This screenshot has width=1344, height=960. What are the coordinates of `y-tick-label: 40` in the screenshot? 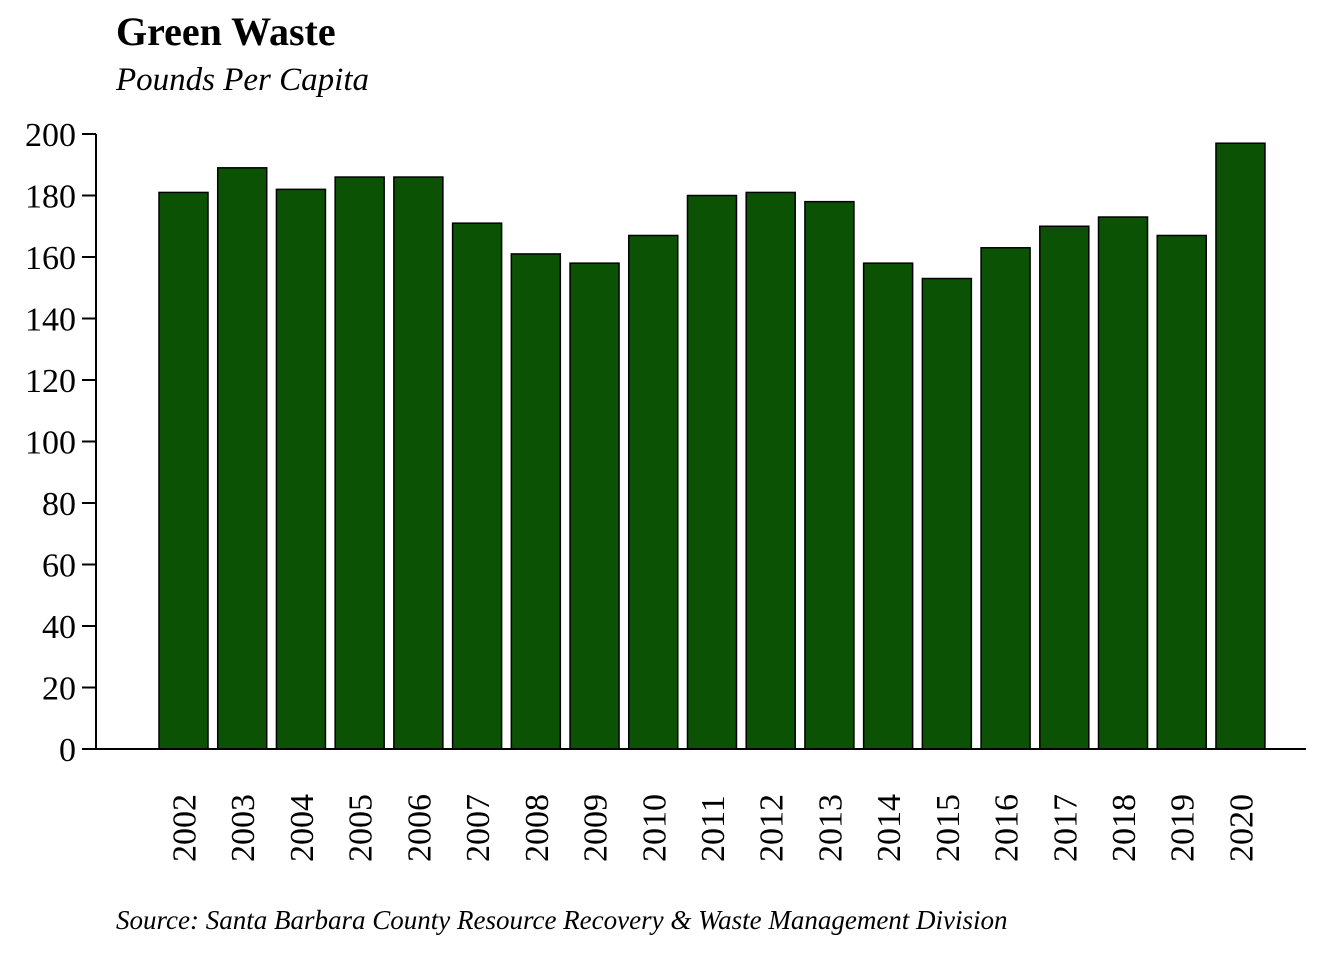 It's located at (59, 627).